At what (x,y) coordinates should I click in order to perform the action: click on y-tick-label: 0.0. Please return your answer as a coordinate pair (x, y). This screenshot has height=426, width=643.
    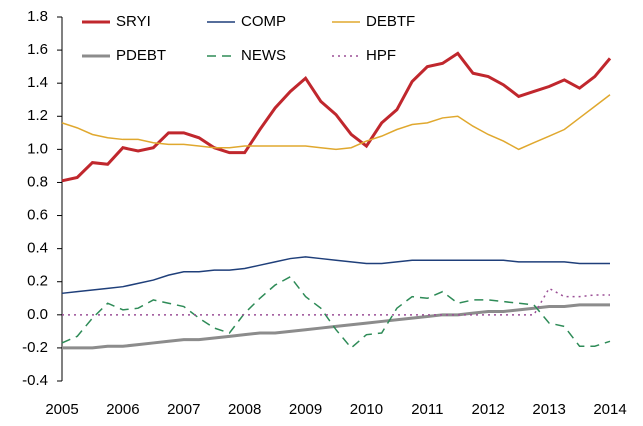
    Looking at the image, I should click on (37, 314).